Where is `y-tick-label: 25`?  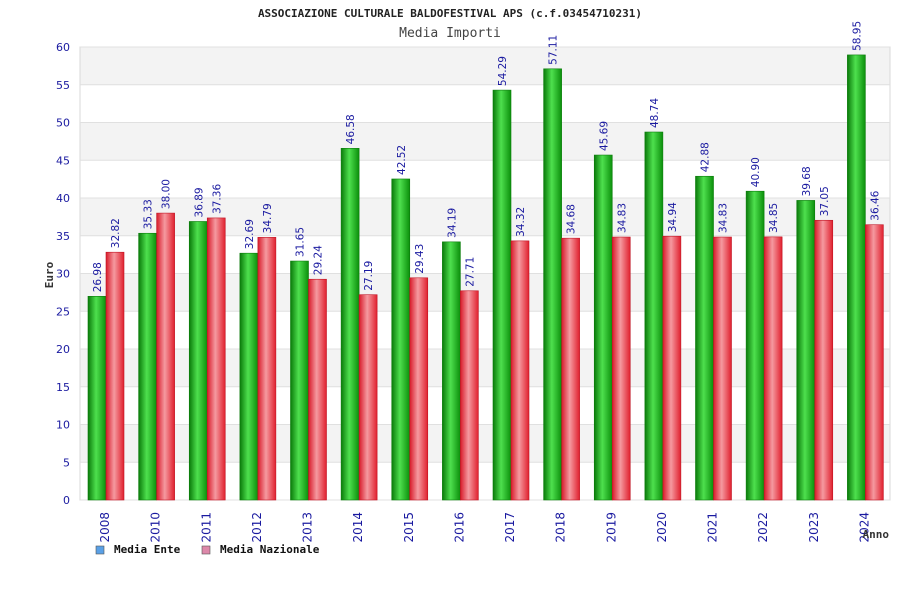
y-tick-label: 25 is located at coordinates (63, 311).